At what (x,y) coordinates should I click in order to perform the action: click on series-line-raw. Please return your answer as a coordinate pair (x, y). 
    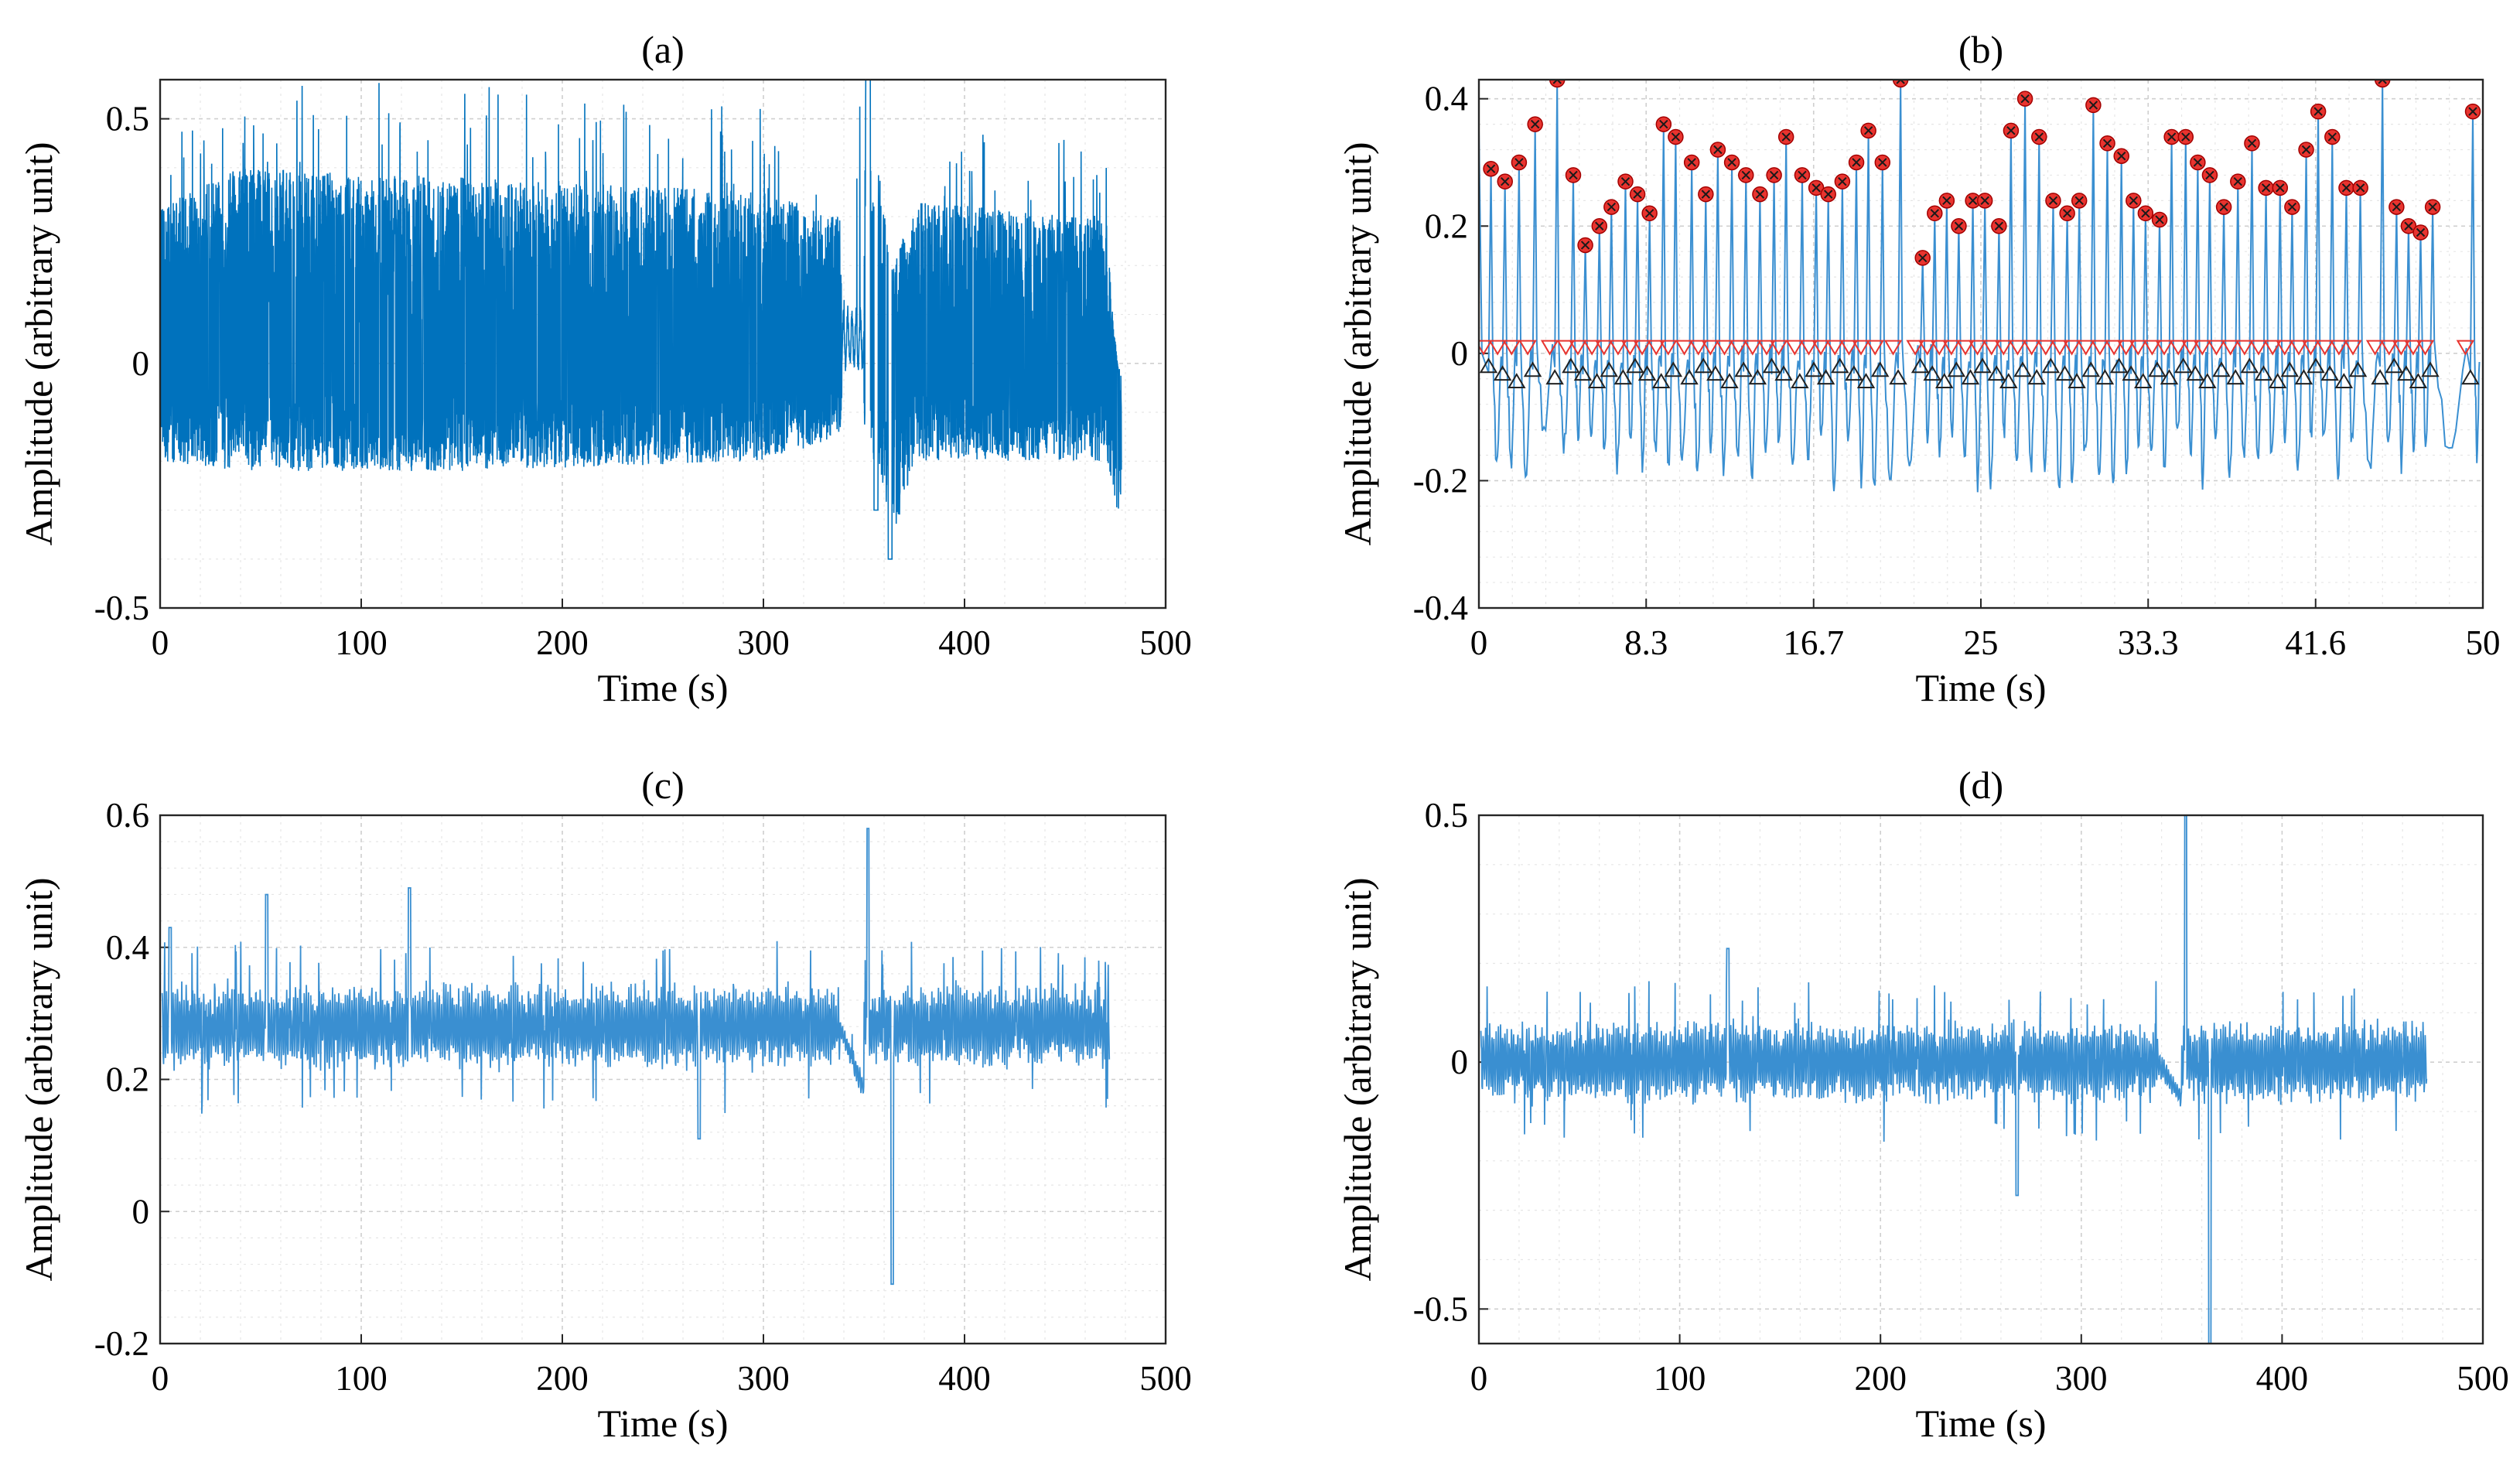
    Looking at the image, I should click on (641, 320).